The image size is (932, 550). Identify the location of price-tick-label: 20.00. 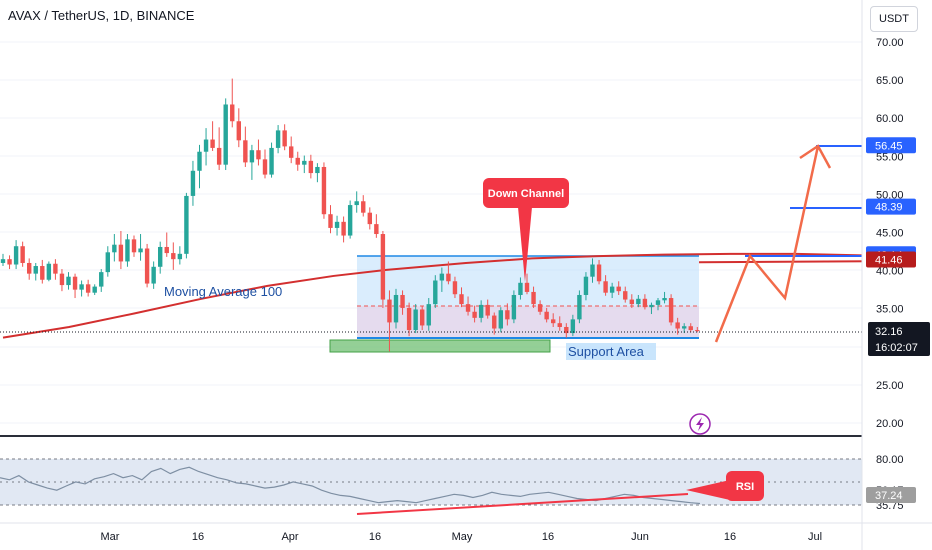
(890, 424).